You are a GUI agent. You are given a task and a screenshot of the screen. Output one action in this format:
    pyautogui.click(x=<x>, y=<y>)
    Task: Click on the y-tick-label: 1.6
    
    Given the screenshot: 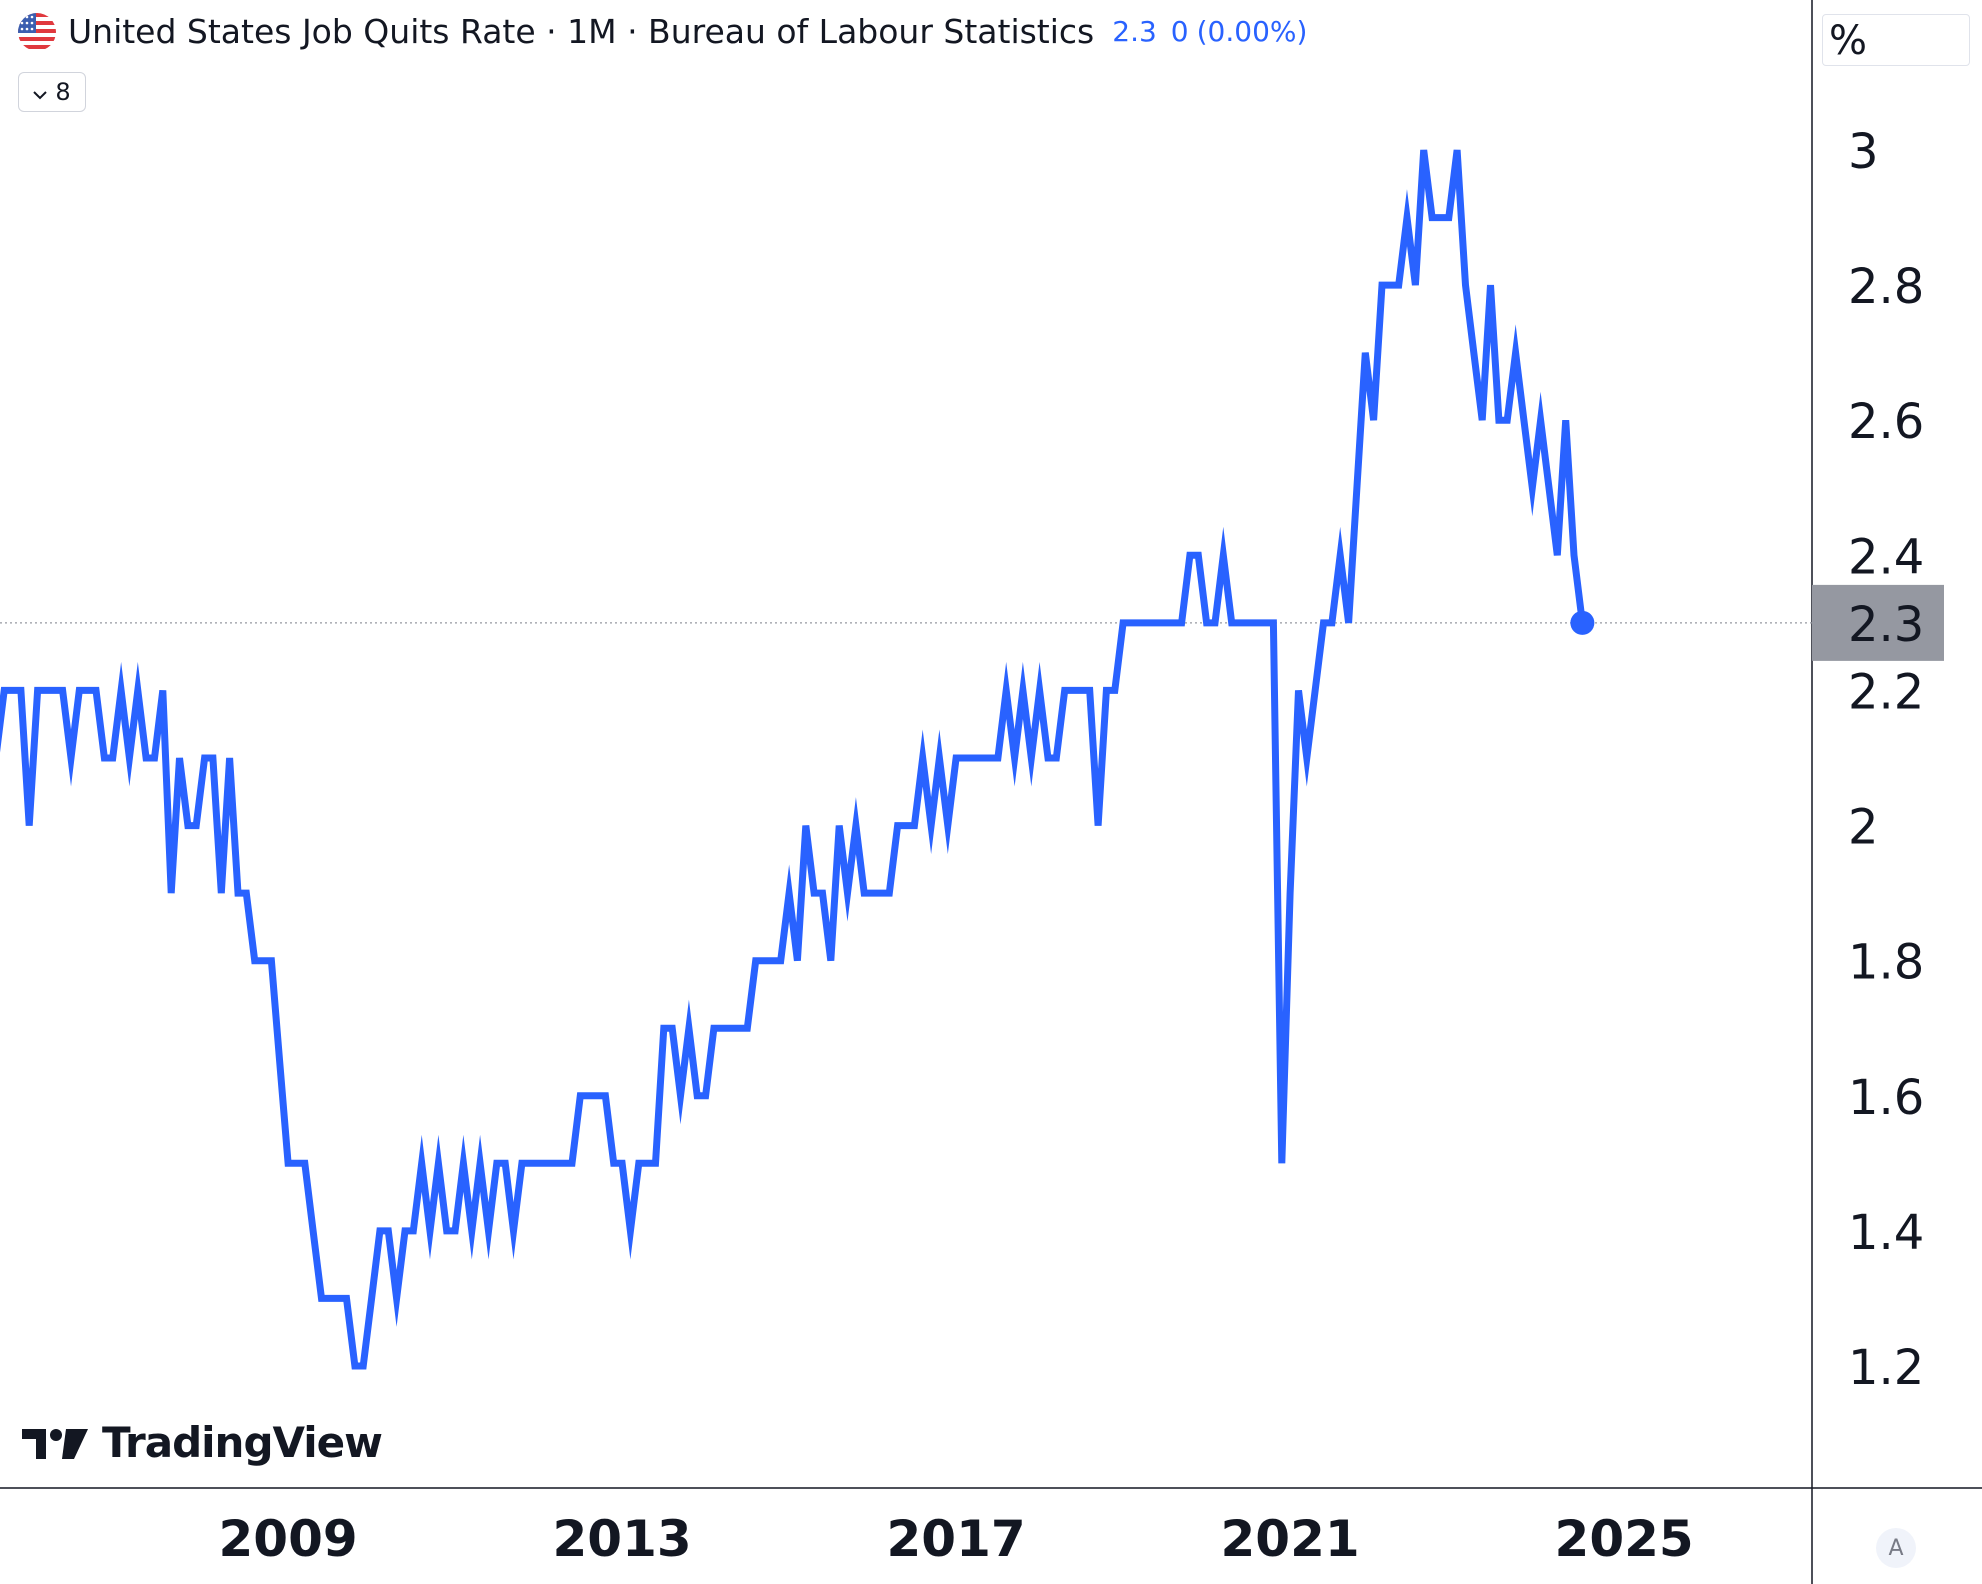 What is the action you would take?
    pyautogui.click(x=1886, y=1098)
    